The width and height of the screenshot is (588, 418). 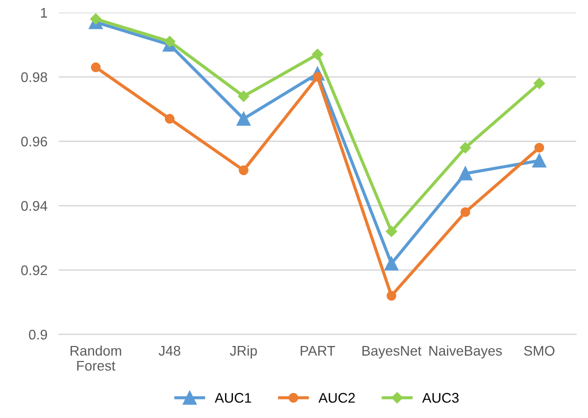 I want to click on legend-label: AUC3, so click(x=440, y=397).